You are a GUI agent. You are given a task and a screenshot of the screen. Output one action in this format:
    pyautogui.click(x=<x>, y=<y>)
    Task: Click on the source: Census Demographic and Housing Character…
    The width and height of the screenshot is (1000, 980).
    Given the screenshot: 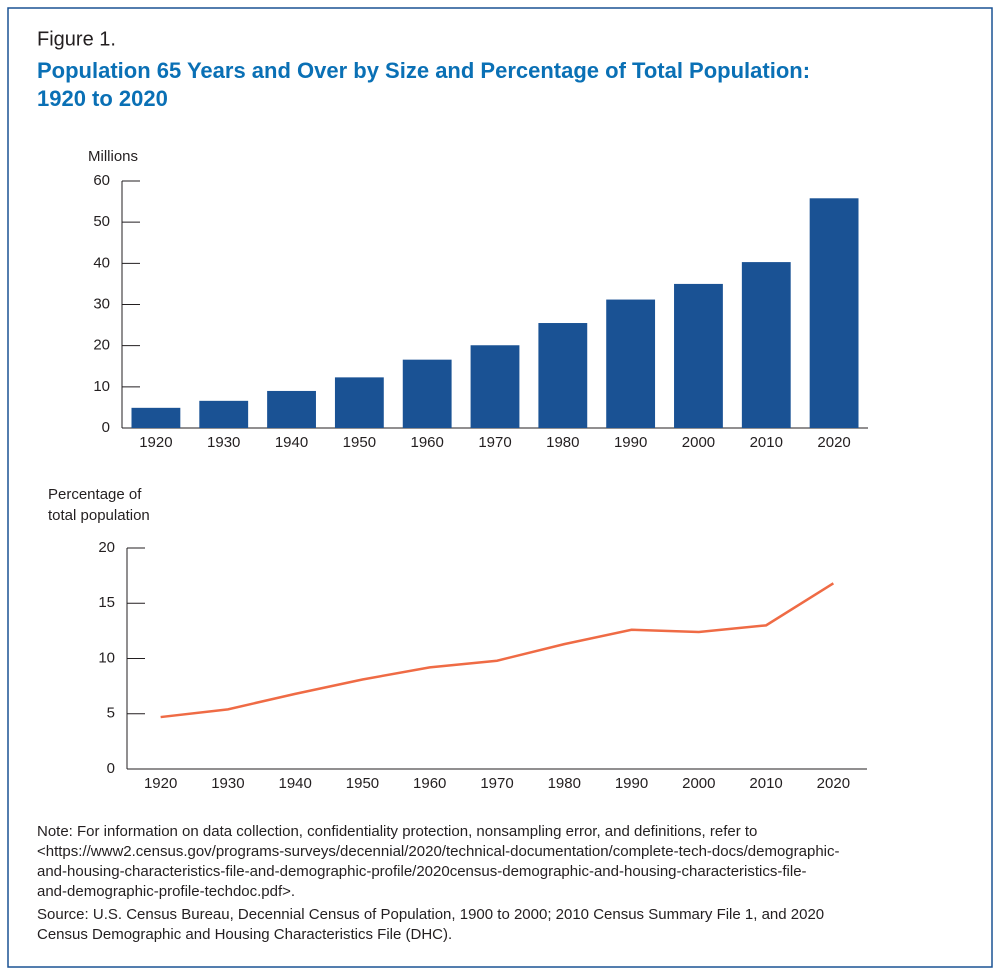 What is the action you would take?
    pyautogui.click(x=244, y=934)
    